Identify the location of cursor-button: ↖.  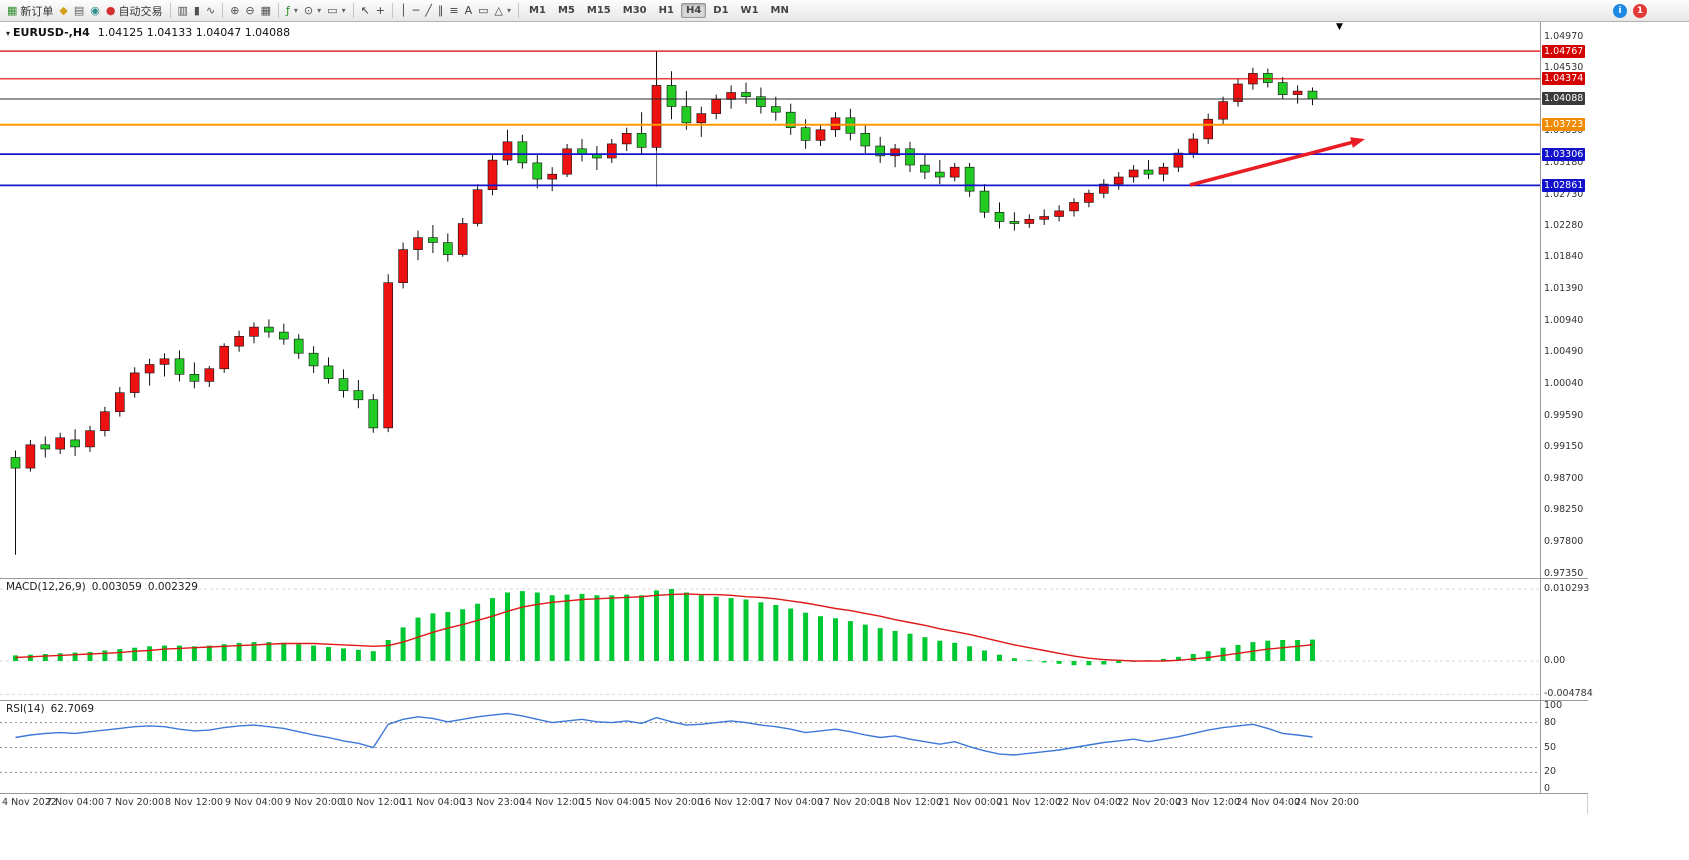
(365, 11).